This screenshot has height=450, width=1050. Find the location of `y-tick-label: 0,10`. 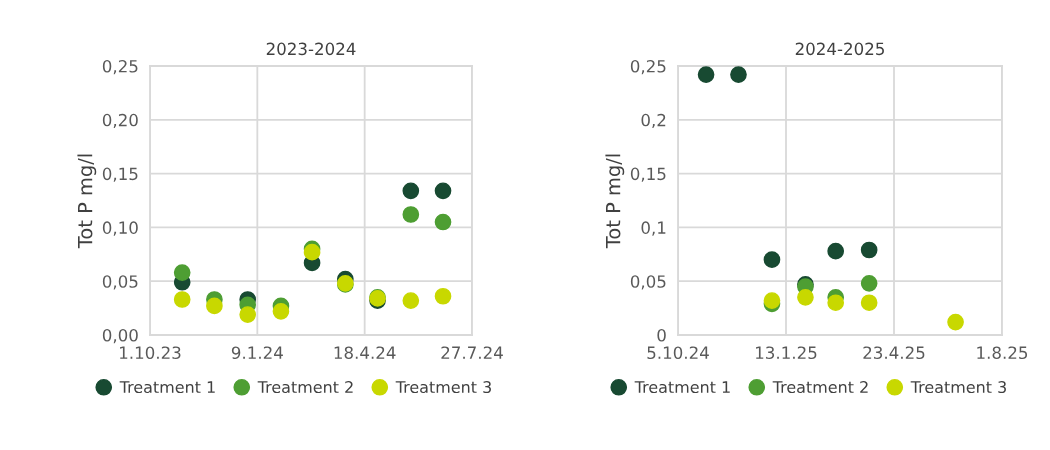

y-tick-label: 0,10 is located at coordinates (120, 228).